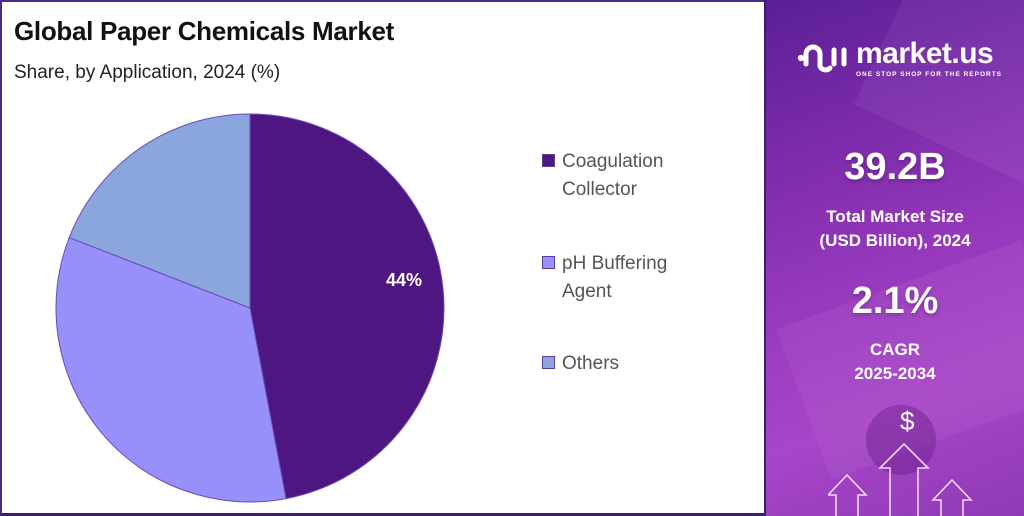  Describe the element at coordinates (613, 161) in the screenshot. I see `legend-label-line1: Coagulation` at that location.